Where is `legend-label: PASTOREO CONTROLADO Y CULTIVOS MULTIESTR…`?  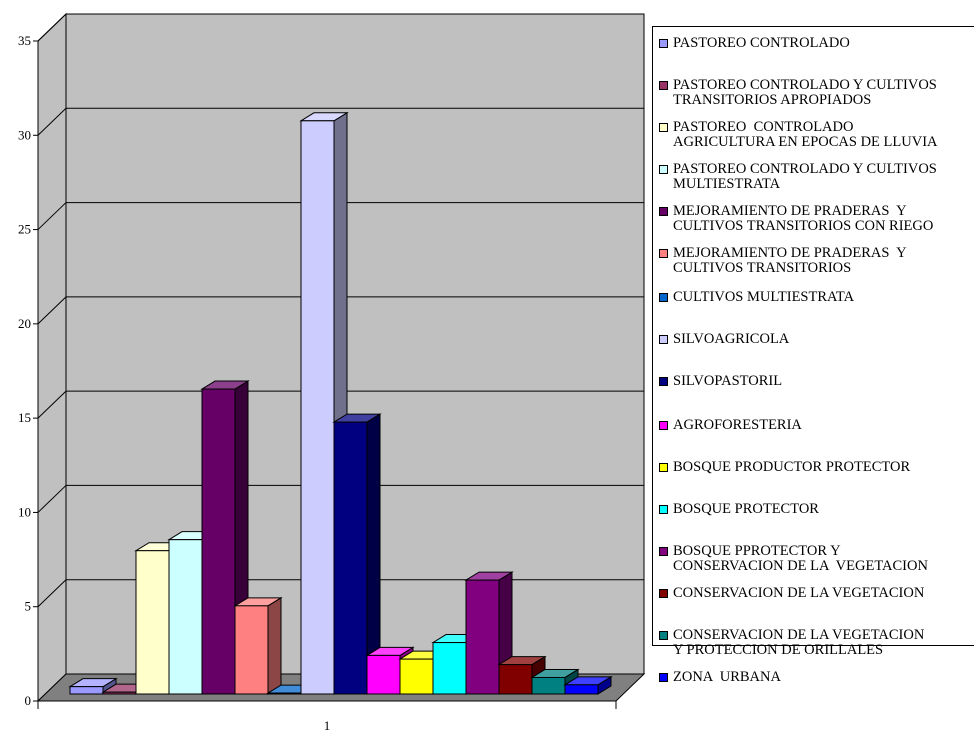 legend-label: PASTOREO CONTROLADO Y CULTIVOS MULTIESTR… is located at coordinates (805, 176).